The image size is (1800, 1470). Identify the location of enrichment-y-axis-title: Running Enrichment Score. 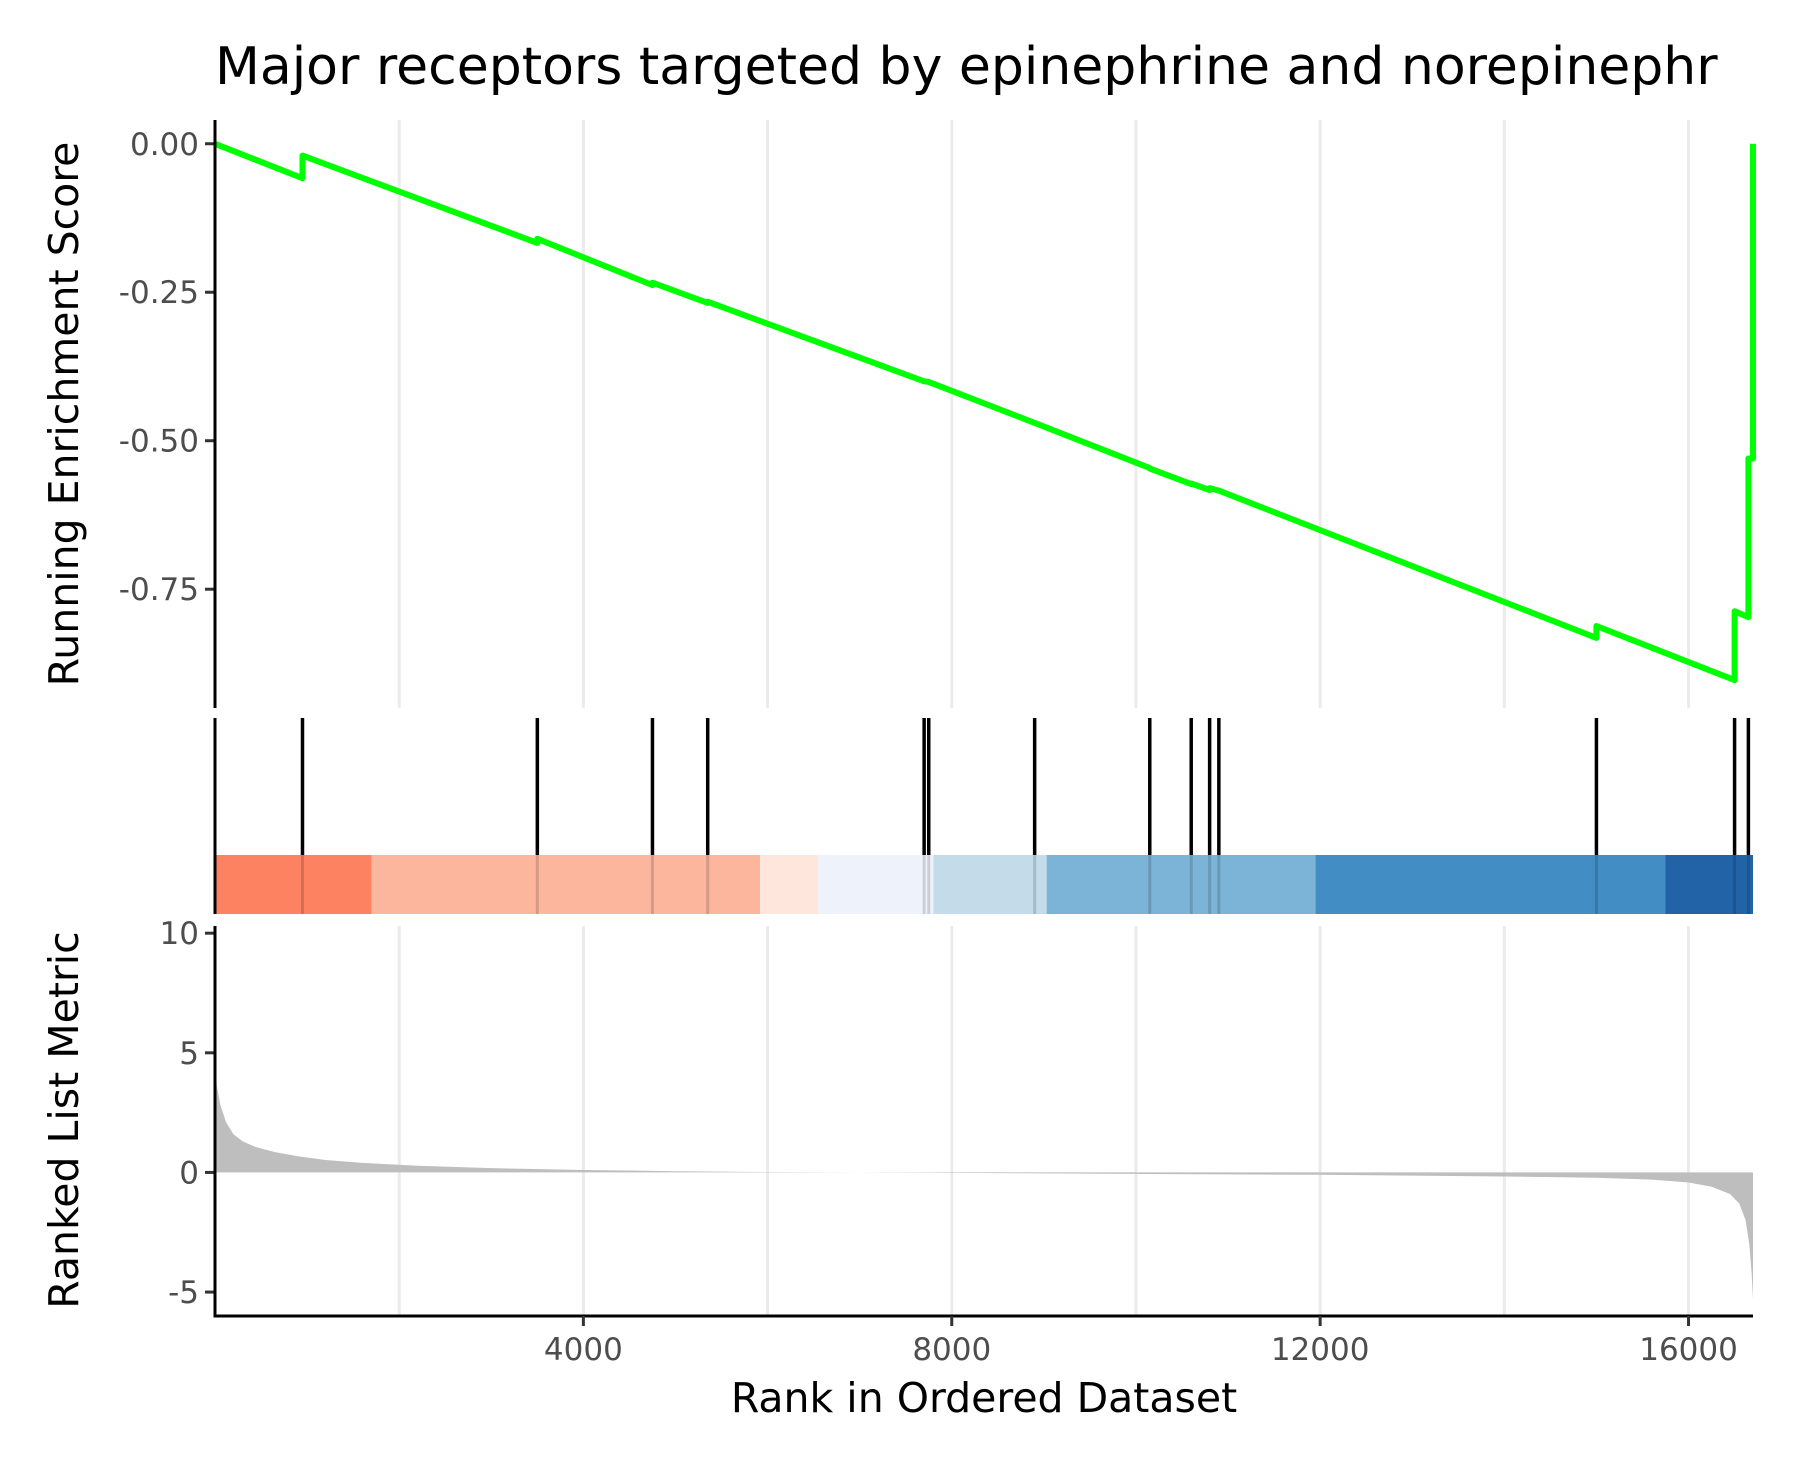
(64, 414).